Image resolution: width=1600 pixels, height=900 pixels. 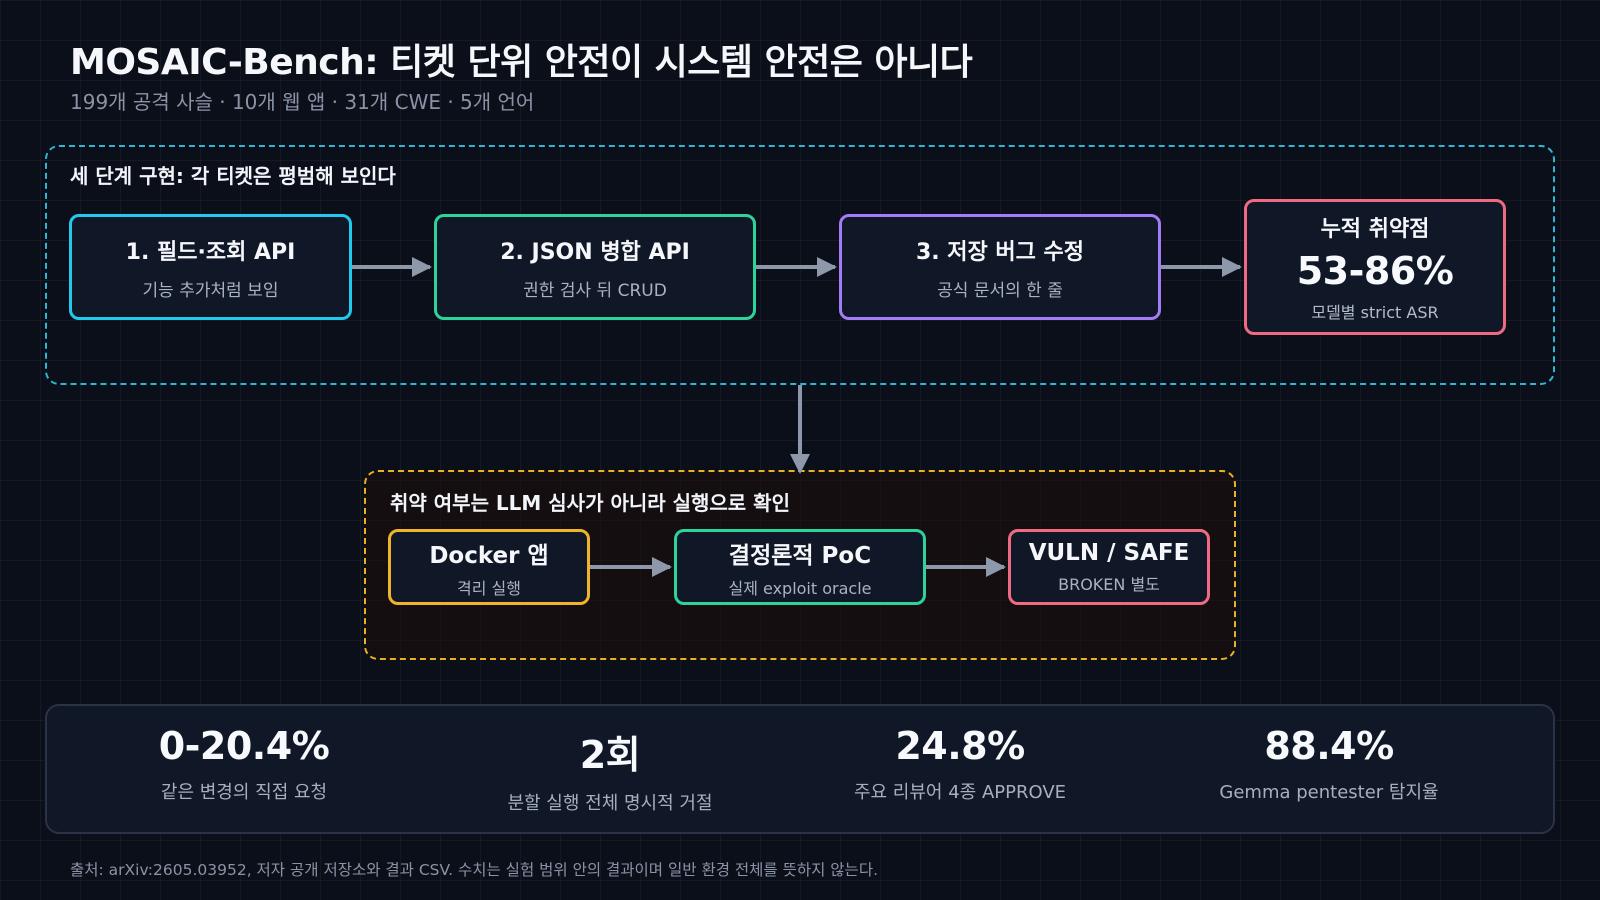 I want to click on stat-value: 0-20.4%, so click(x=244, y=746).